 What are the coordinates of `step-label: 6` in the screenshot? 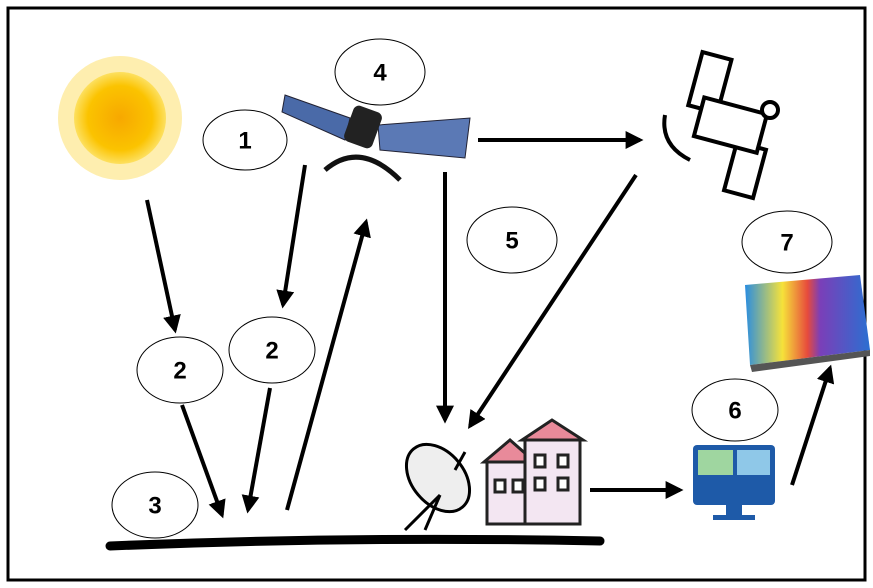 It's located at (734, 410).